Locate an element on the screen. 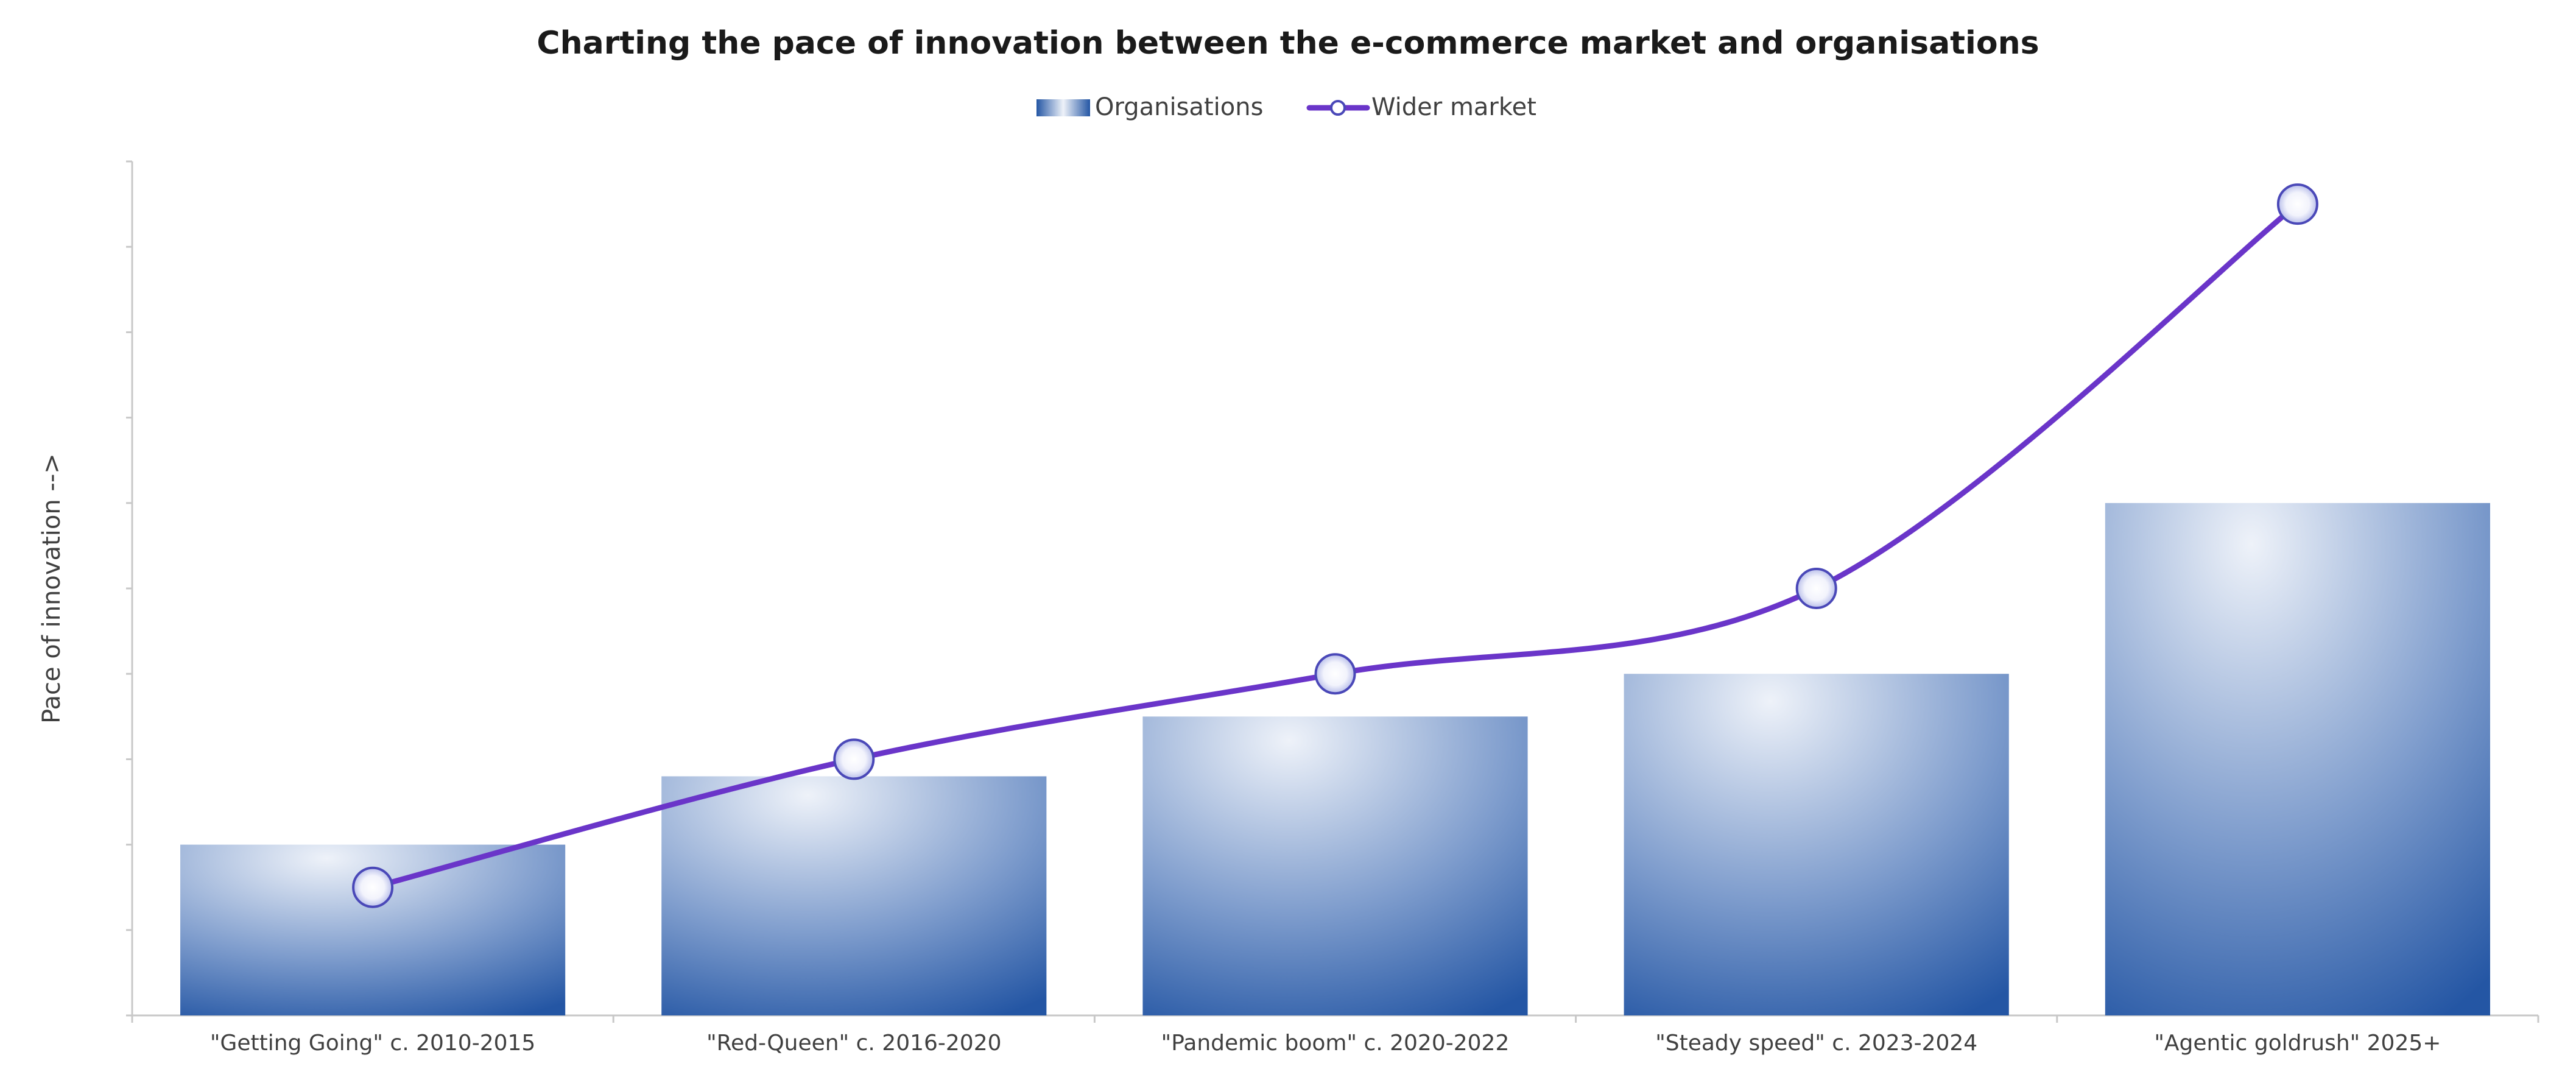 This screenshot has height=1080, width=2576. legend: Organisations Wider market is located at coordinates (1286, 107).